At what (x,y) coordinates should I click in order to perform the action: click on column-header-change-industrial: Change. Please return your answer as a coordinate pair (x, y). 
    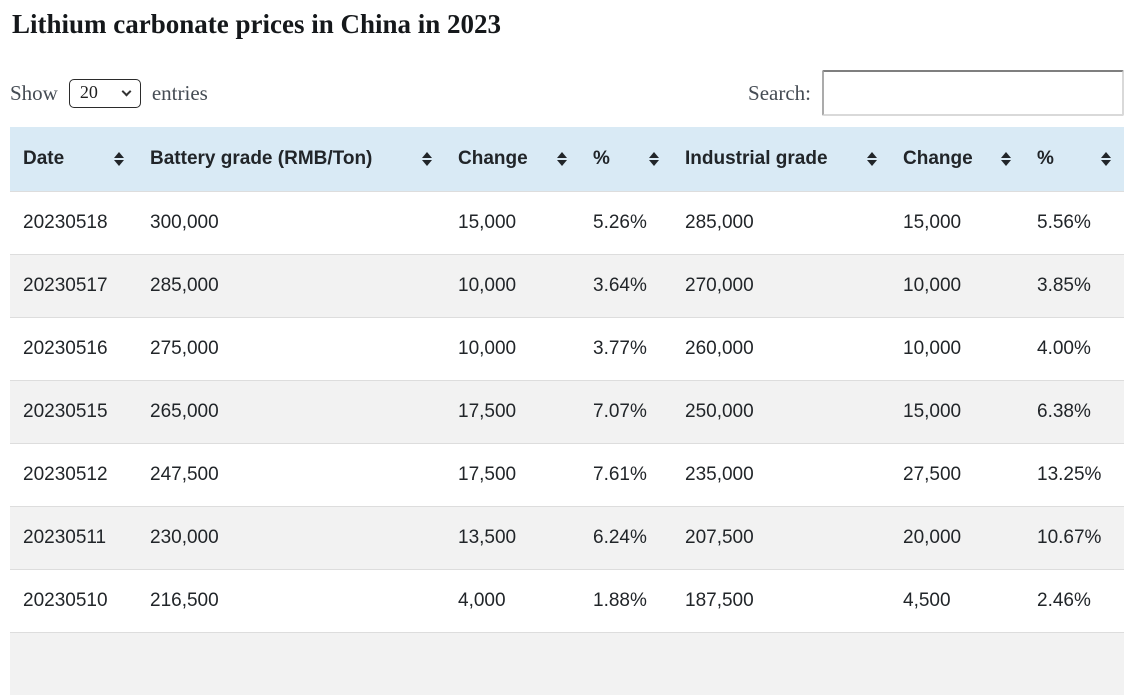
    Looking at the image, I should click on (957, 159).